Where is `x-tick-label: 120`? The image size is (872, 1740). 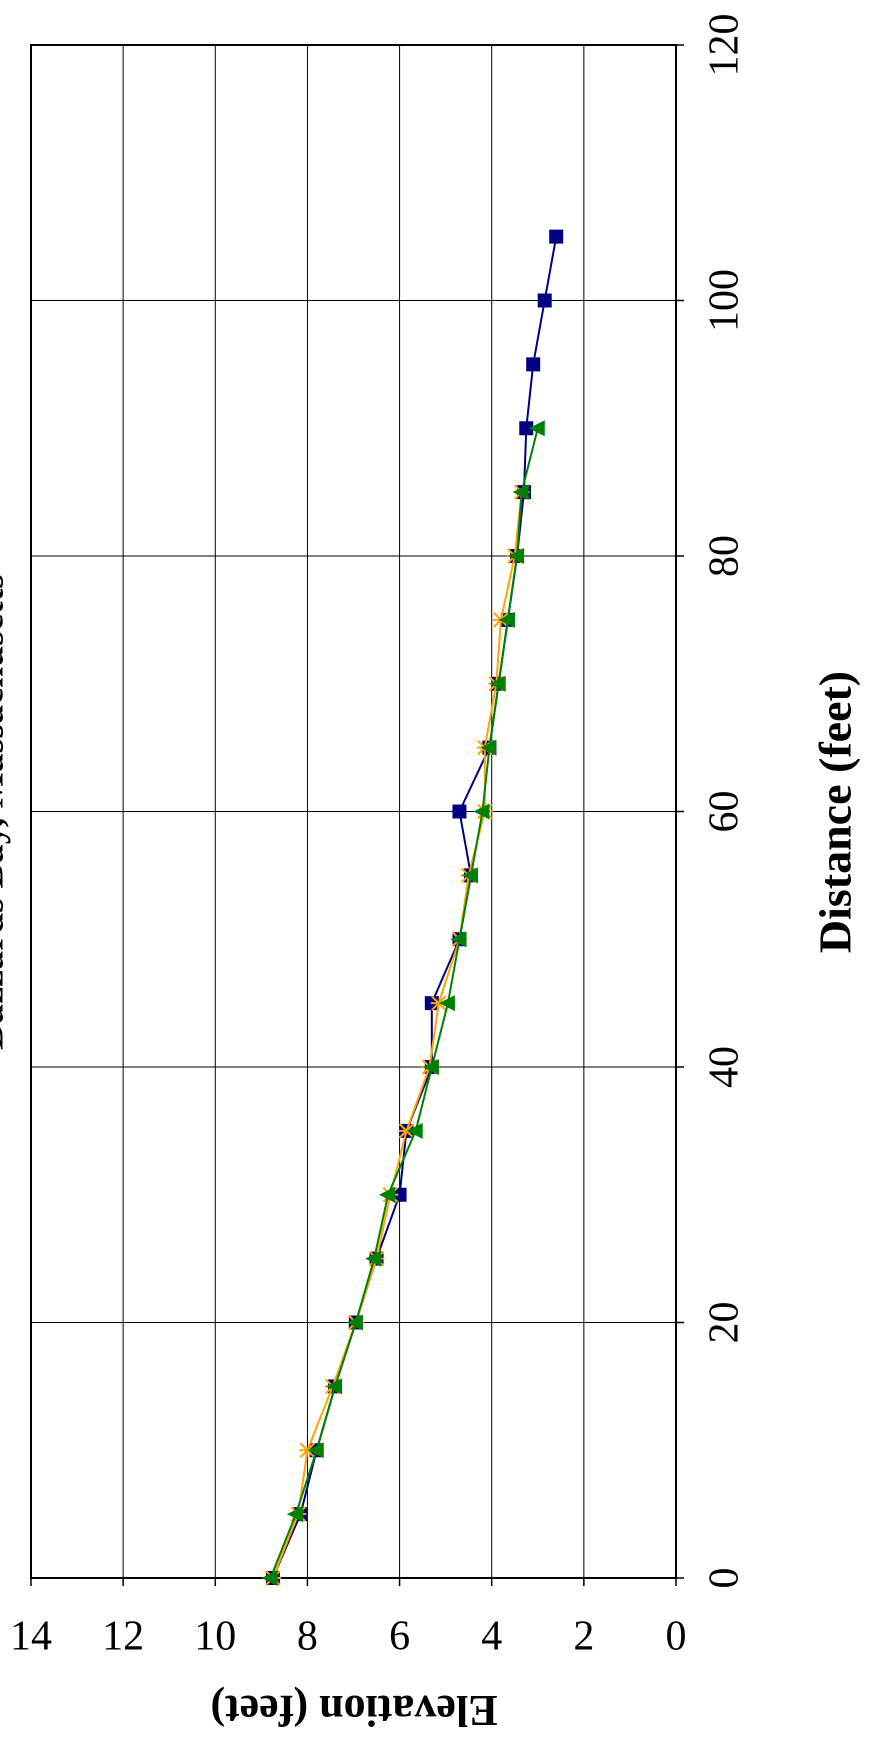
x-tick-label: 120 is located at coordinates (725, 45).